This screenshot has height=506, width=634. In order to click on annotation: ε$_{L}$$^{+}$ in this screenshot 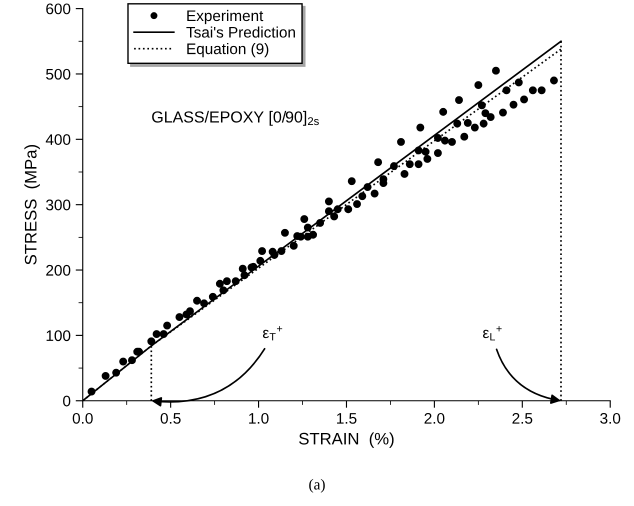, I will do `click(492, 333)`.